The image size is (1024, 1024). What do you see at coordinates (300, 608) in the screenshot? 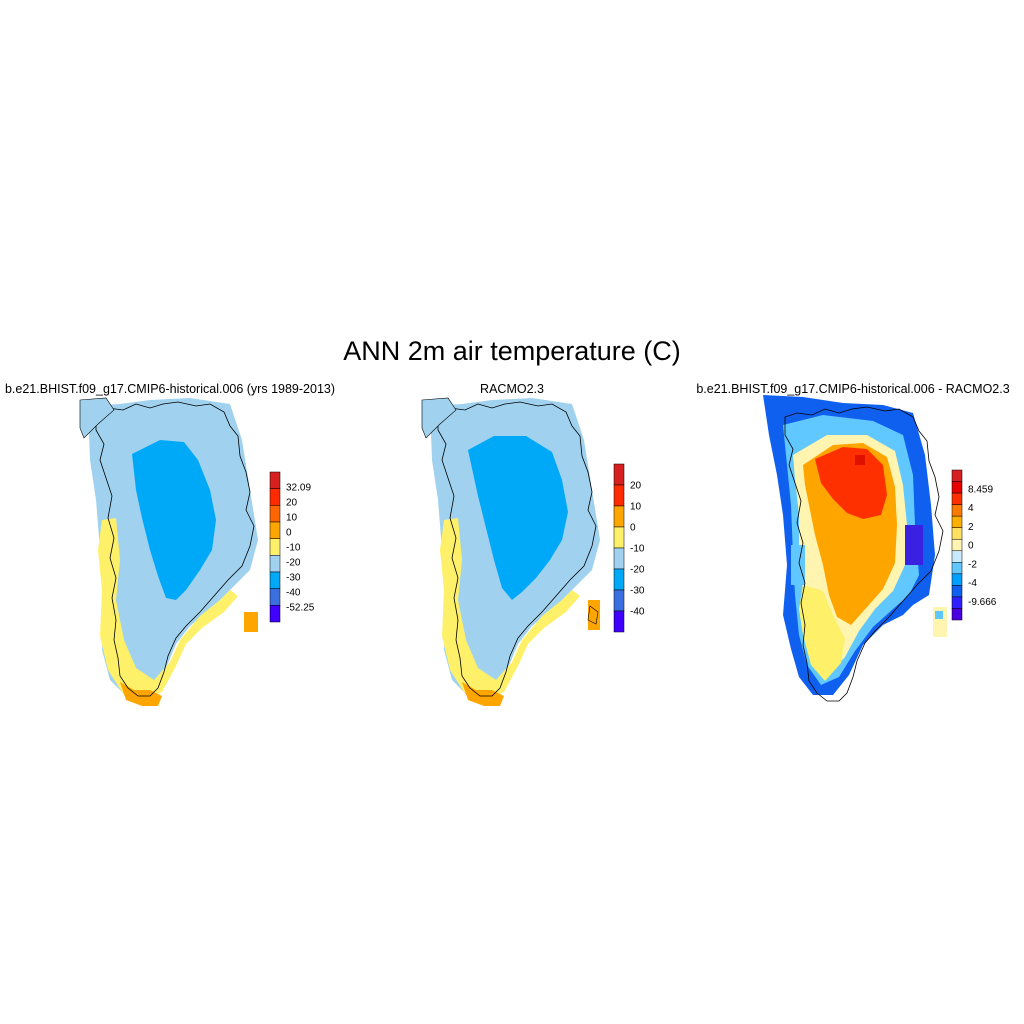
I see `colorbar-tick-label: -52.25` at bounding box center [300, 608].